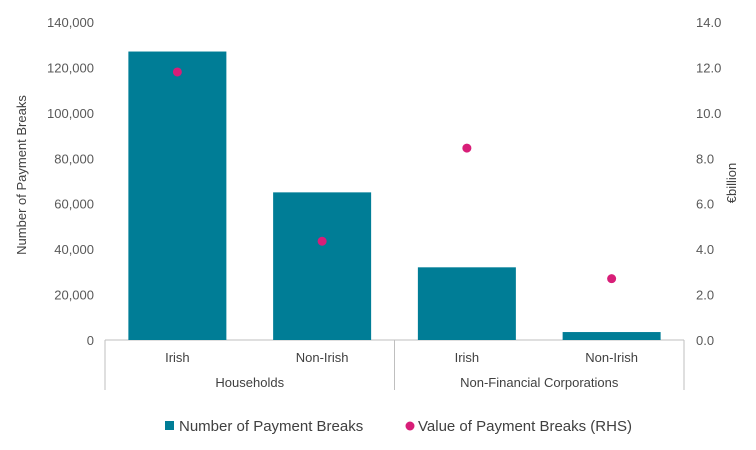 The height and width of the screenshot is (450, 756). Describe the element at coordinates (705, 249) in the screenshot. I see `right-tick-label: 4.0` at that location.